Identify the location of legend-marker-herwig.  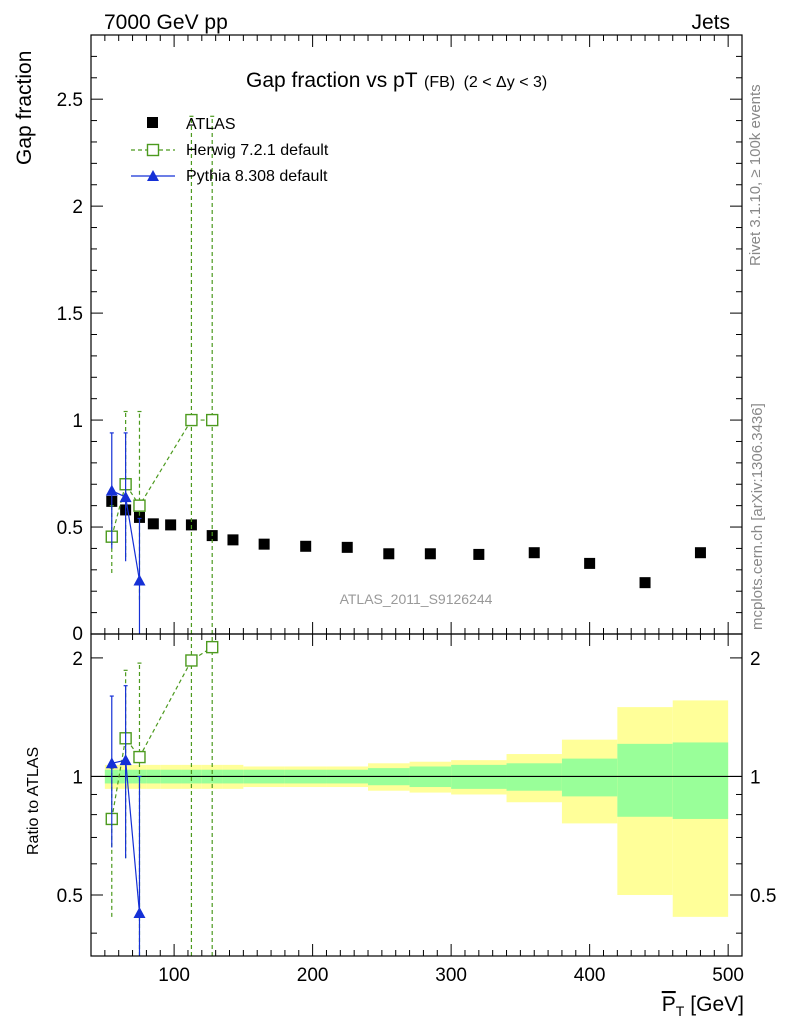
(153, 150).